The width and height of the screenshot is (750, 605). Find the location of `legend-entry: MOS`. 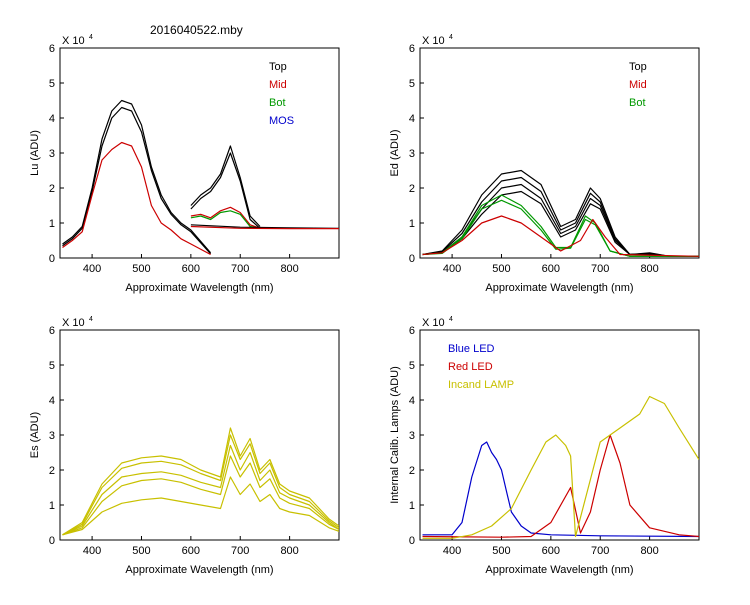

legend-entry: MOS is located at coordinates (281, 121).